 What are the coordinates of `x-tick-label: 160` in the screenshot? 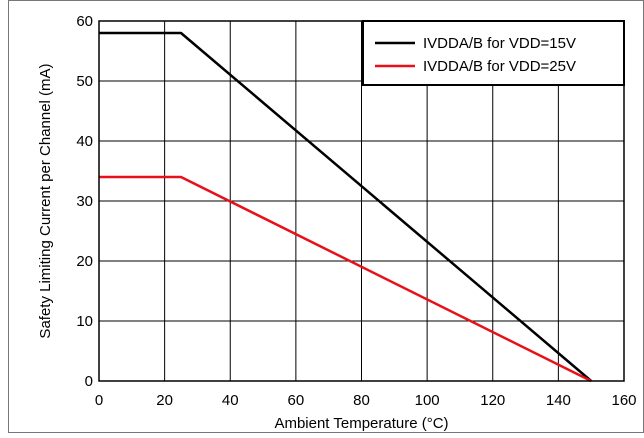 It's located at (623, 400).